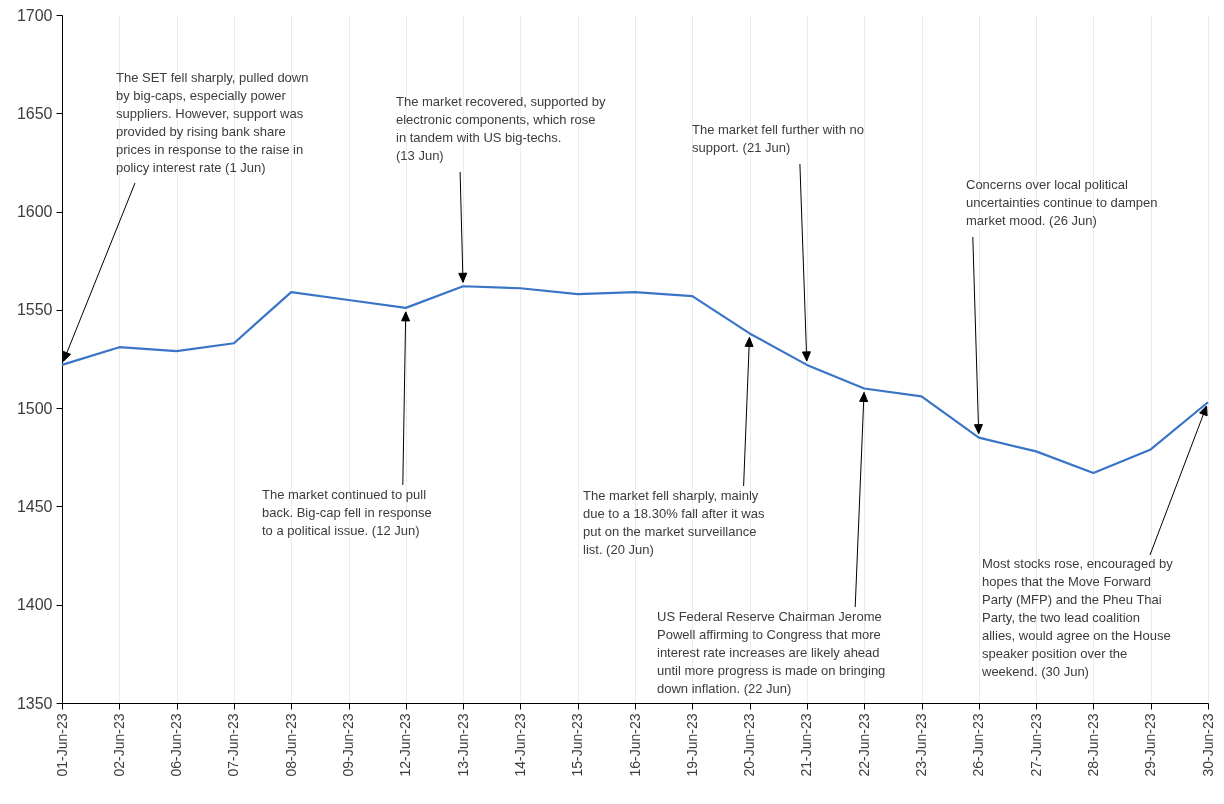  I want to click on x-tick-label: 26-Jun-23, so click(978, 745).